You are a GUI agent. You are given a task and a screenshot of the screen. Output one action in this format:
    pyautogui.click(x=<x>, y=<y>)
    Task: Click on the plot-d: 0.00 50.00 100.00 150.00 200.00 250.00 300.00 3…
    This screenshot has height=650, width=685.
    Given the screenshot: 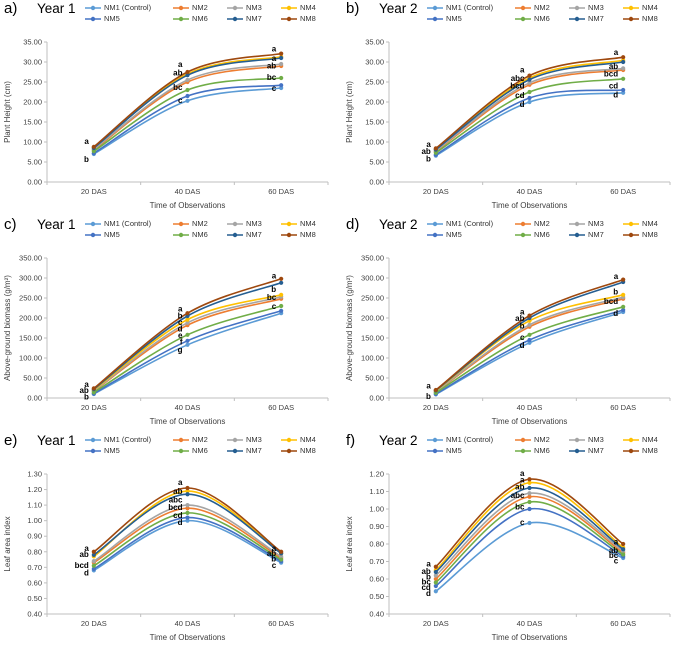 What is the action you would take?
    pyautogui.click(x=508, y=340)
    